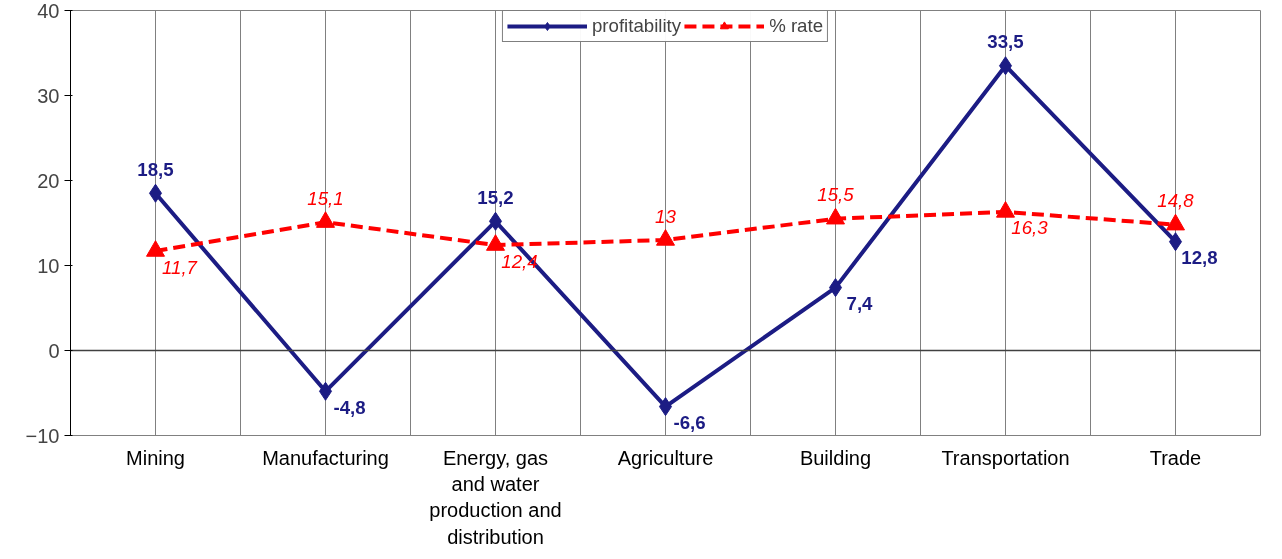  What do you see at coordinates (495, 497) in the screenshot?
I see `x-tick-label: Energy, gas and water production and distribution` at bounding box center [495, 497].